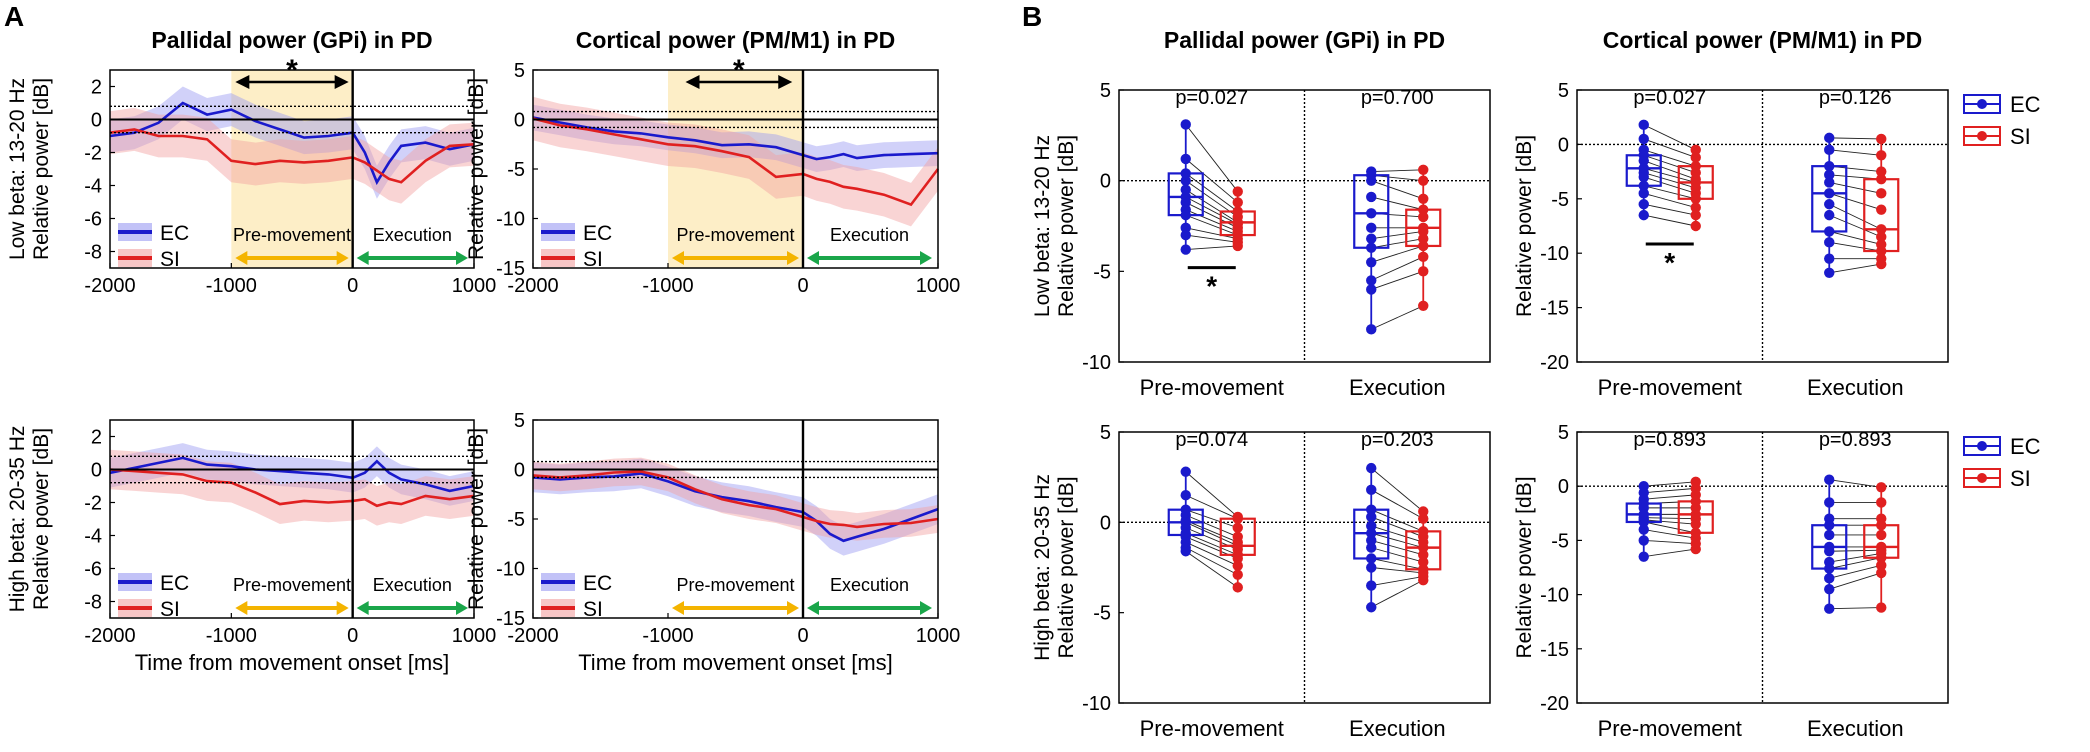  What do you see at coordinates (1397, 98) in the screenshot?
I see `p-value-label: p=0.700` at bounding box center [1397, 98].